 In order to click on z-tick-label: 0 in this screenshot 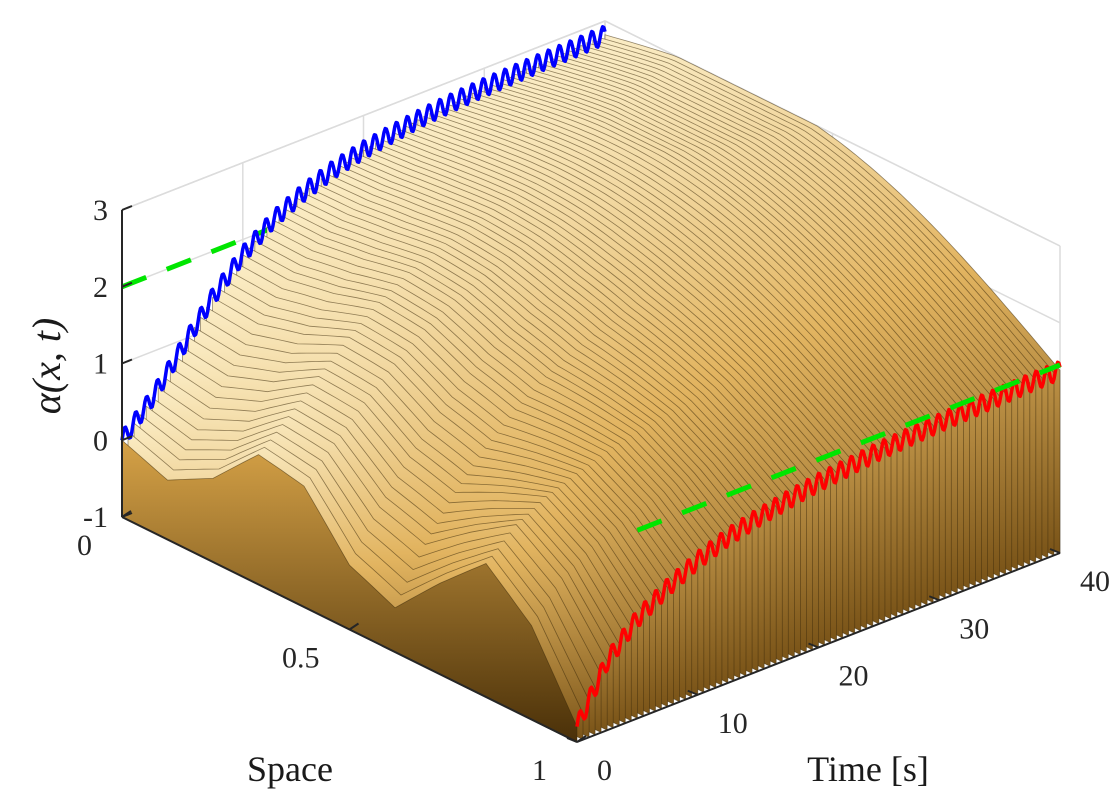, I will do `click(100, 440)`.